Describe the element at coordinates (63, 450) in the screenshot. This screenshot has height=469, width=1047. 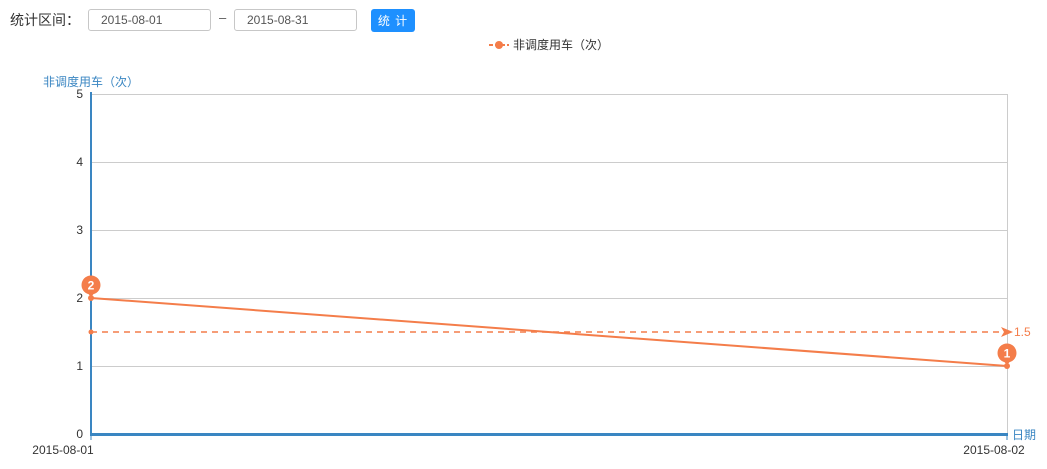
I see `x-tick-label: 2015-08-01` at that location.